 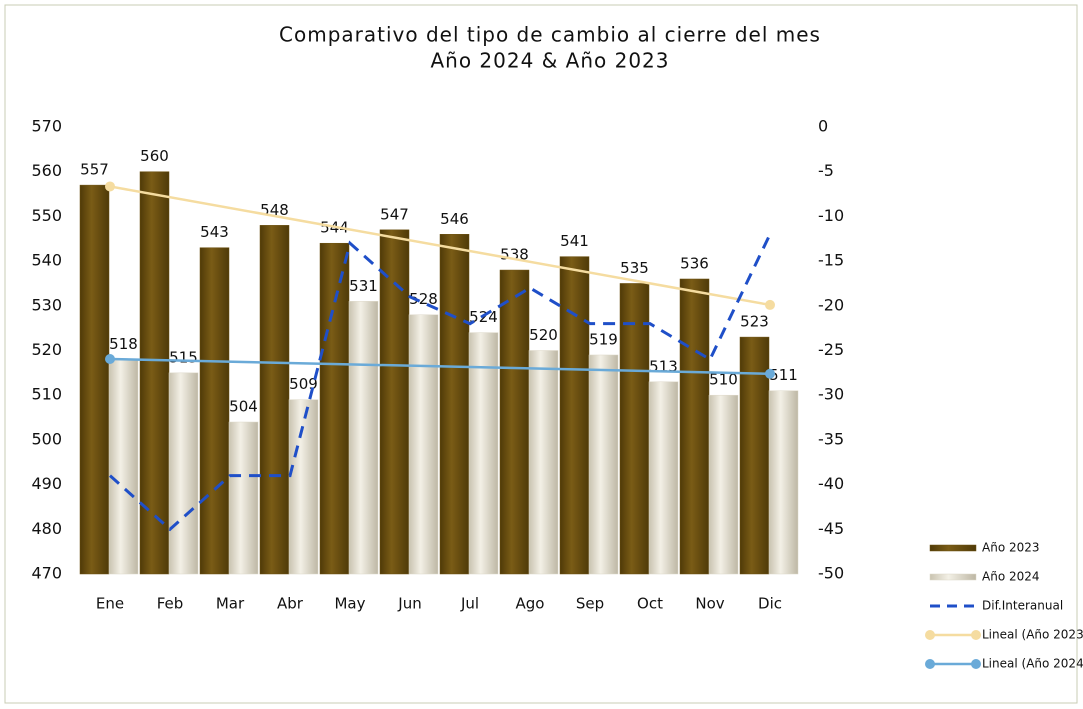 What do you see at coordinates (1011, 577) in the screenshot?
I see `legend-label: Año 2024` at bounding box center [1011, 577].